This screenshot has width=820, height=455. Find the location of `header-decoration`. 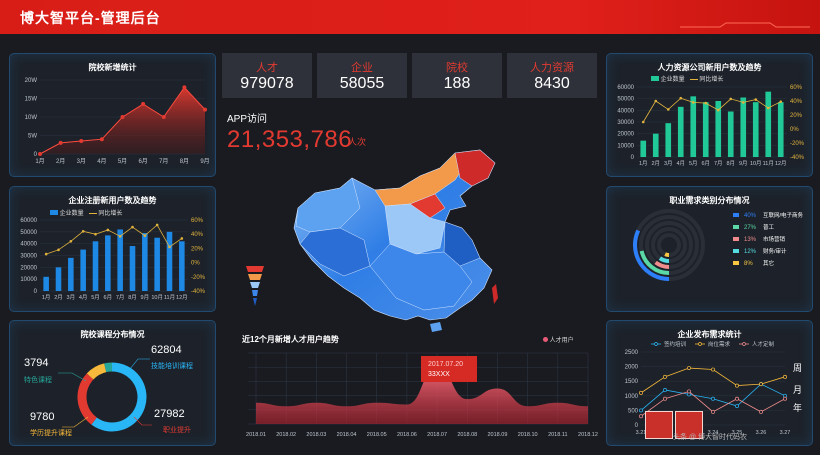

header-decoration is located at coordinates (745, 25).